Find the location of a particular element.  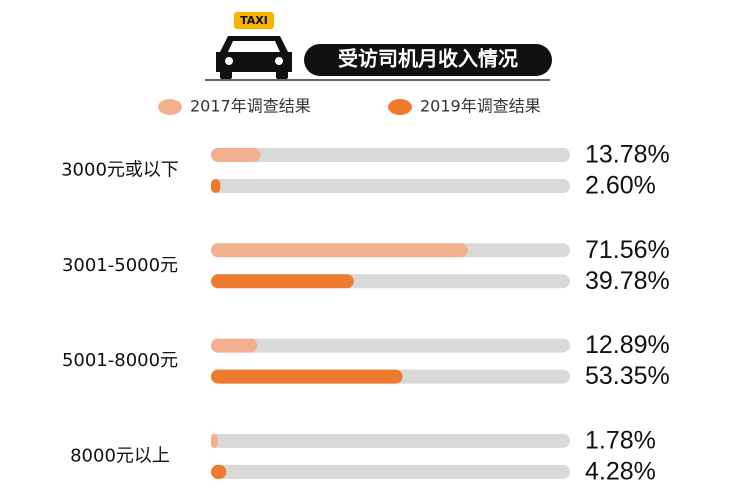

value-label: 39.78% is located at coordinates (627, 281).